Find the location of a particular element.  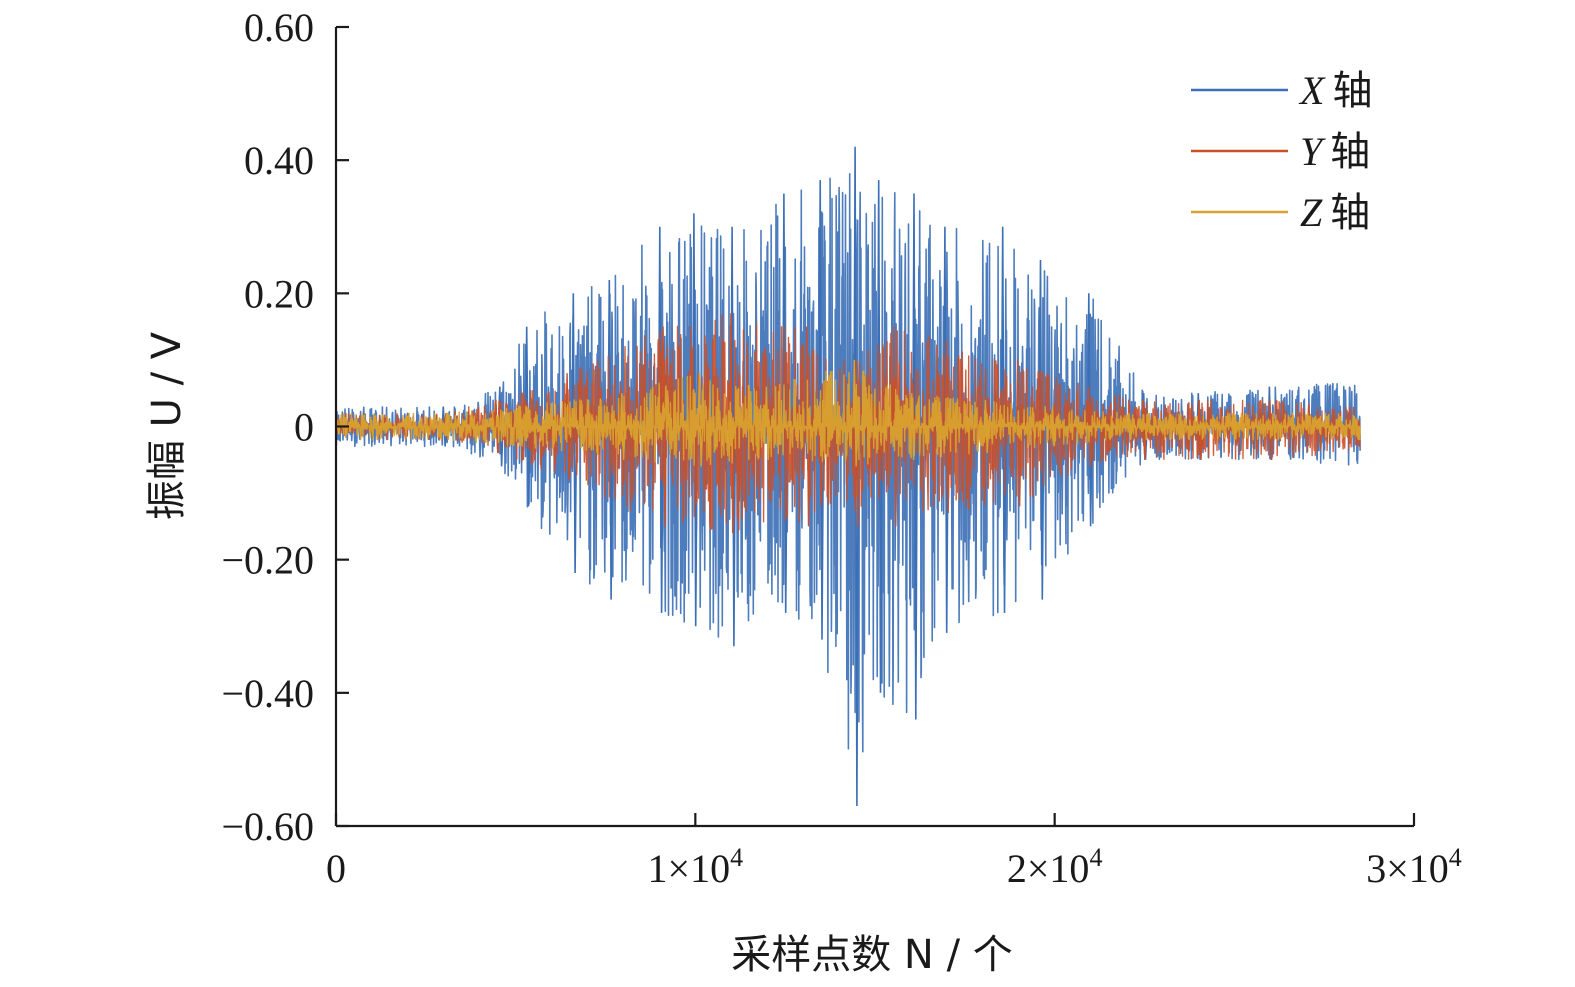

y-tick-label: −0.40 is located at coordinates (267, 693).